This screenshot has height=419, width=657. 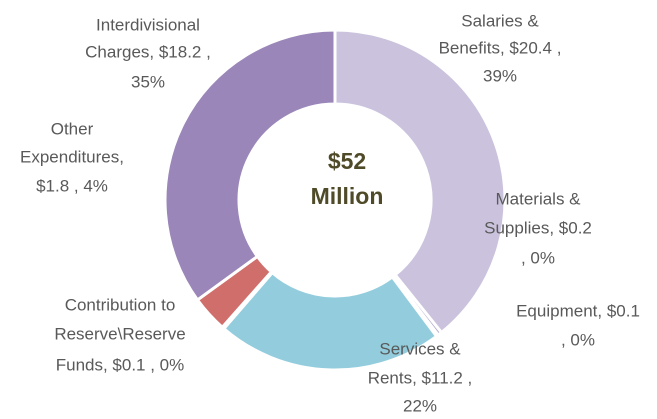 I want to click on data-label: Interdivisional, so click(x=148, y=24).